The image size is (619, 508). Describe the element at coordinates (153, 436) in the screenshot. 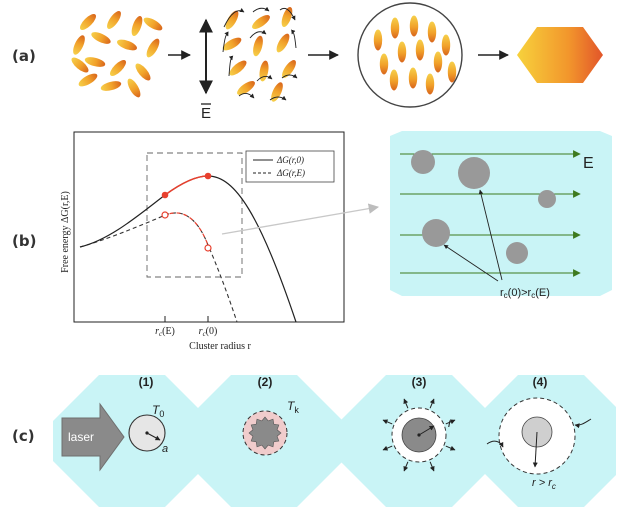

I see `step-1-radius` at that location.